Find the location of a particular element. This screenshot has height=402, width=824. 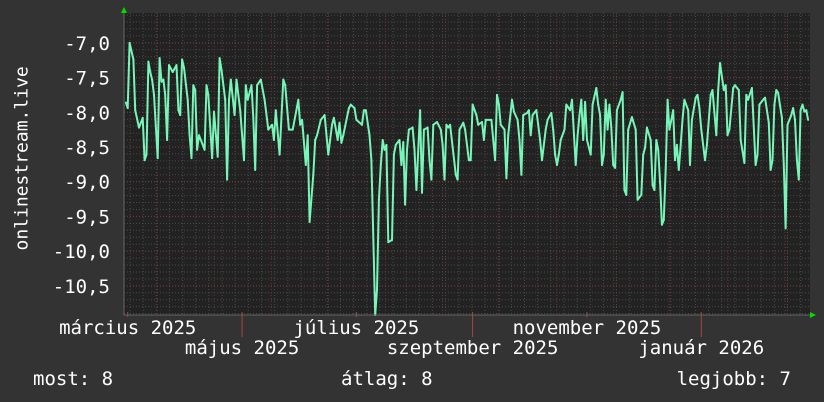

x-tick-label: március 2025 is located at coordinates (127, 328).